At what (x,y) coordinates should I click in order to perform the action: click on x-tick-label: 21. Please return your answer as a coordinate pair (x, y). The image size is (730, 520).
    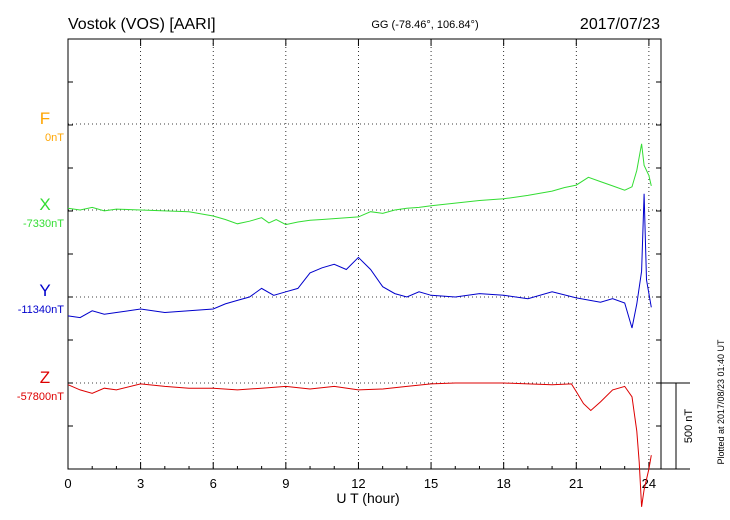
    Looking at the image, I should click on (576, 483).